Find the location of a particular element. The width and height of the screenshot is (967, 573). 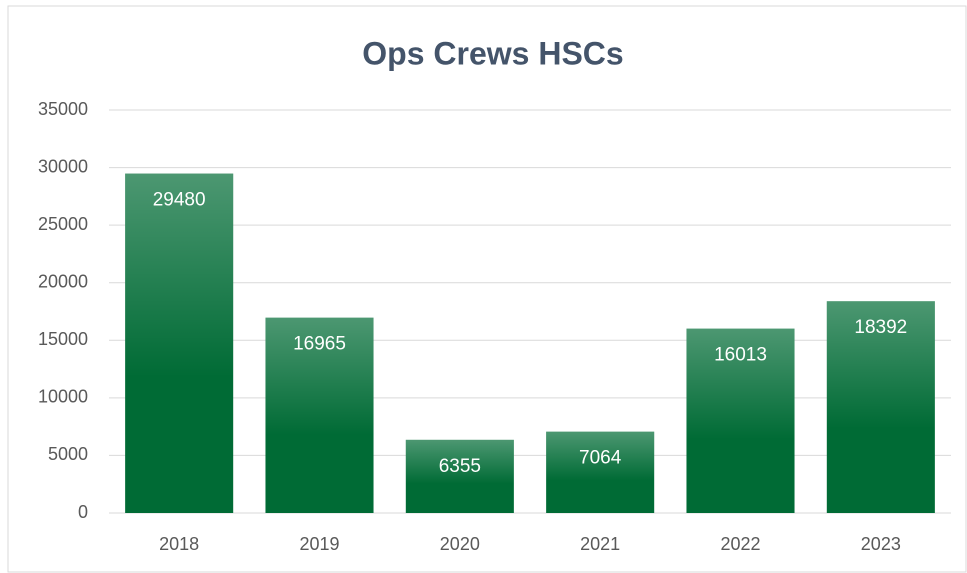

x-tick-label: 2019 is located at coordinates (319, 544).